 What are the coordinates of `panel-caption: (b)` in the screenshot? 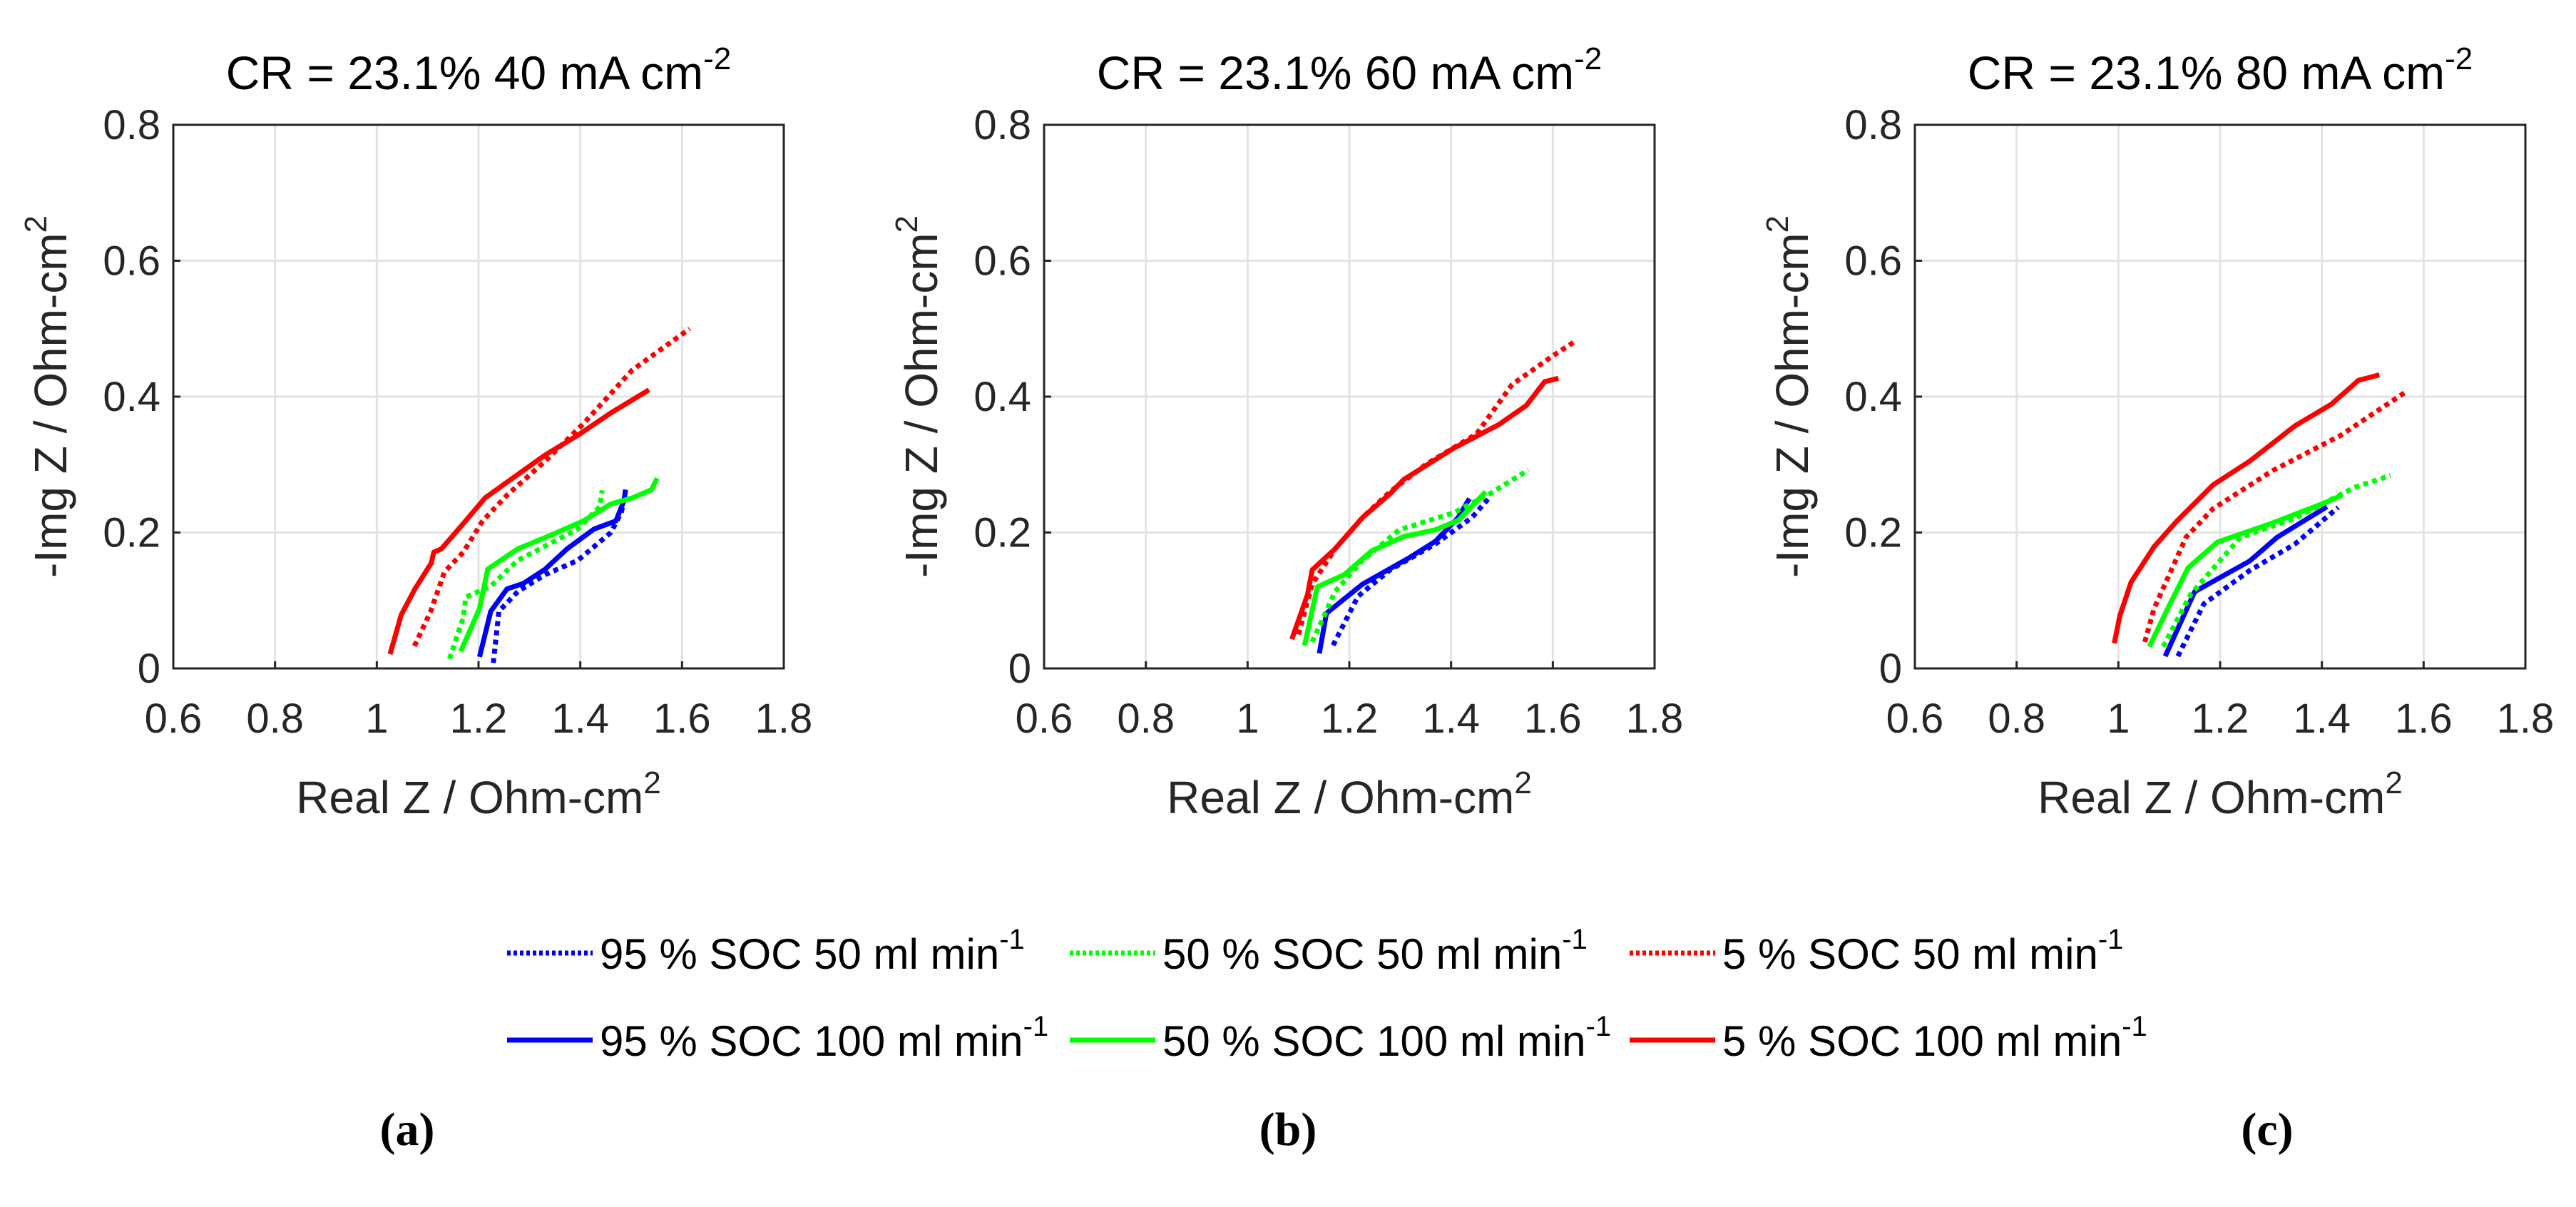 It's located at (1288, 1130).